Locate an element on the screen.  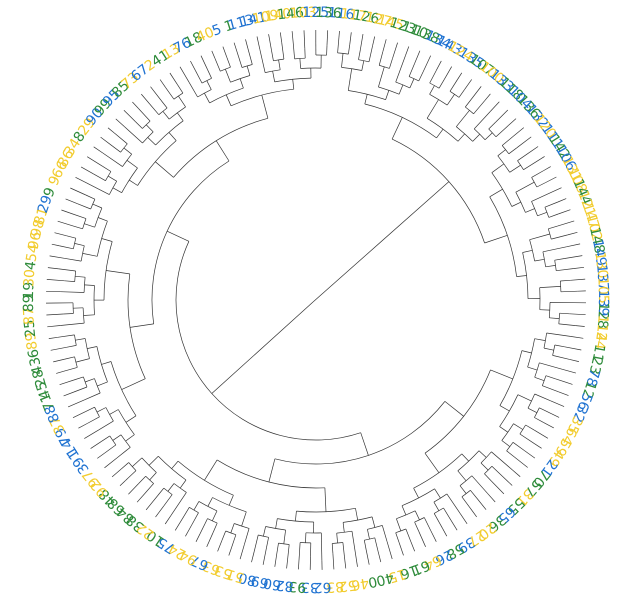
leaf-label: 146 is located at coordinates (291, 14).